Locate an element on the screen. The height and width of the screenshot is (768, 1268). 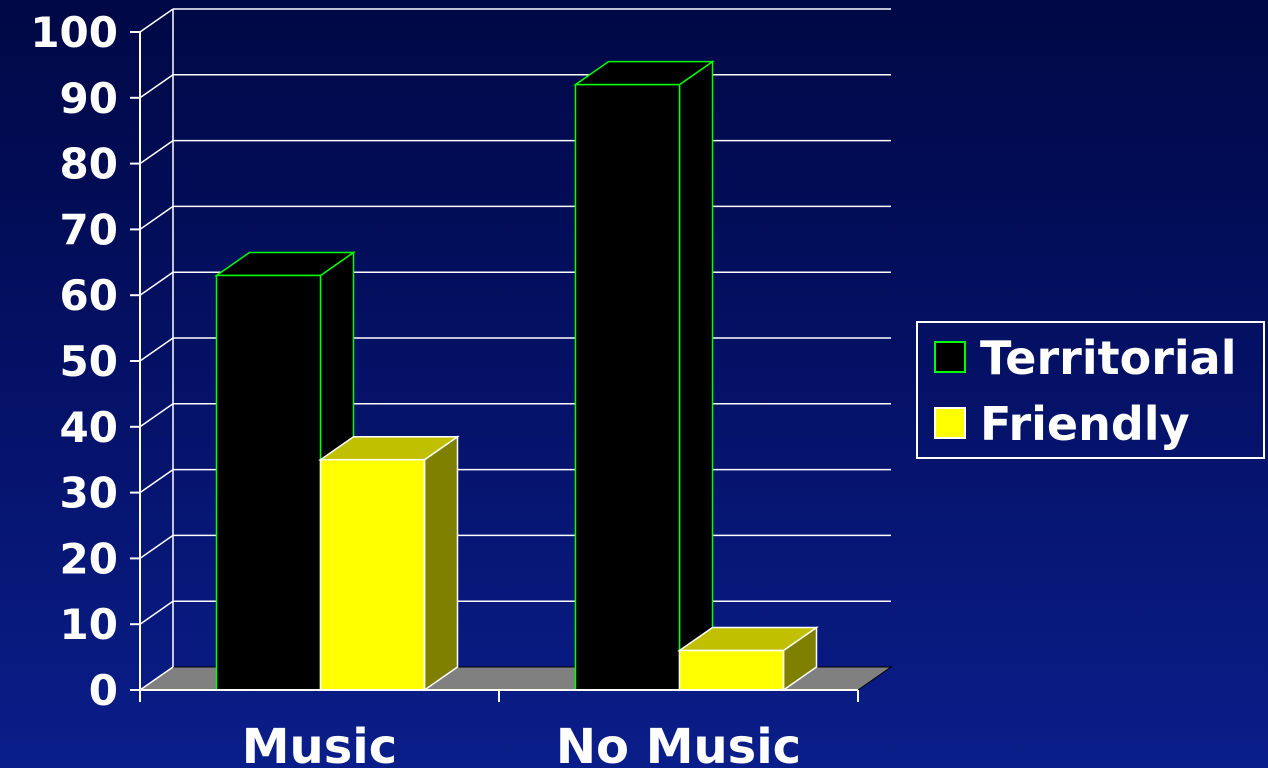
legend-swatch-friendly is located at coordinates (950, 423).